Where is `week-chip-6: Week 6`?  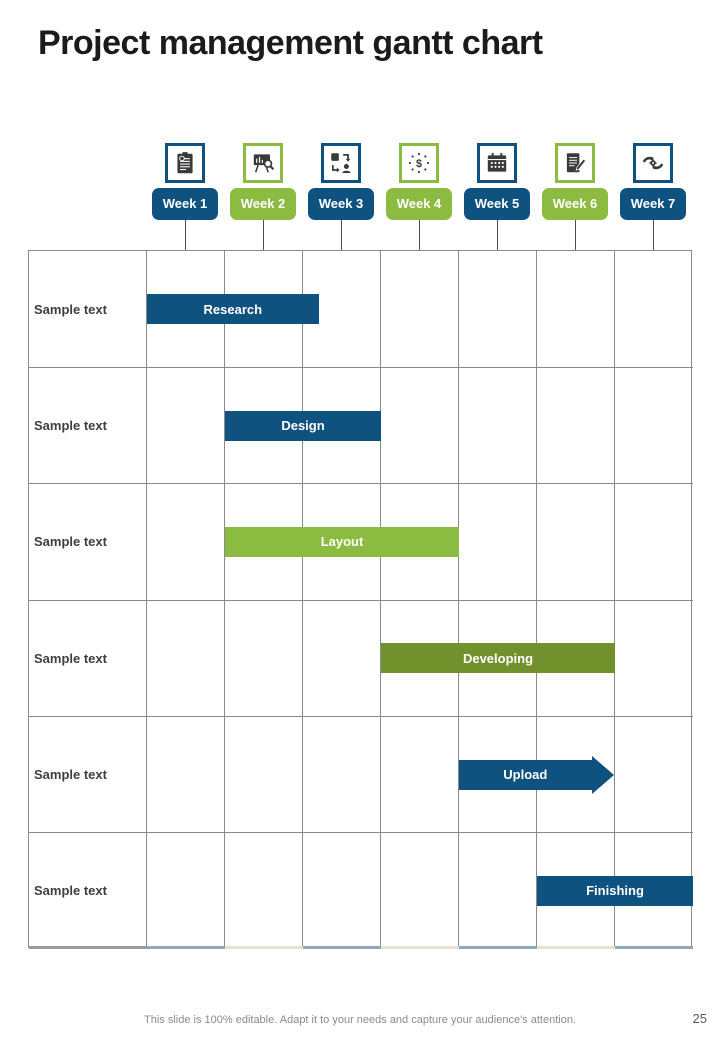 week-chip-6: Week 6 is located at coordinates (575, 204).